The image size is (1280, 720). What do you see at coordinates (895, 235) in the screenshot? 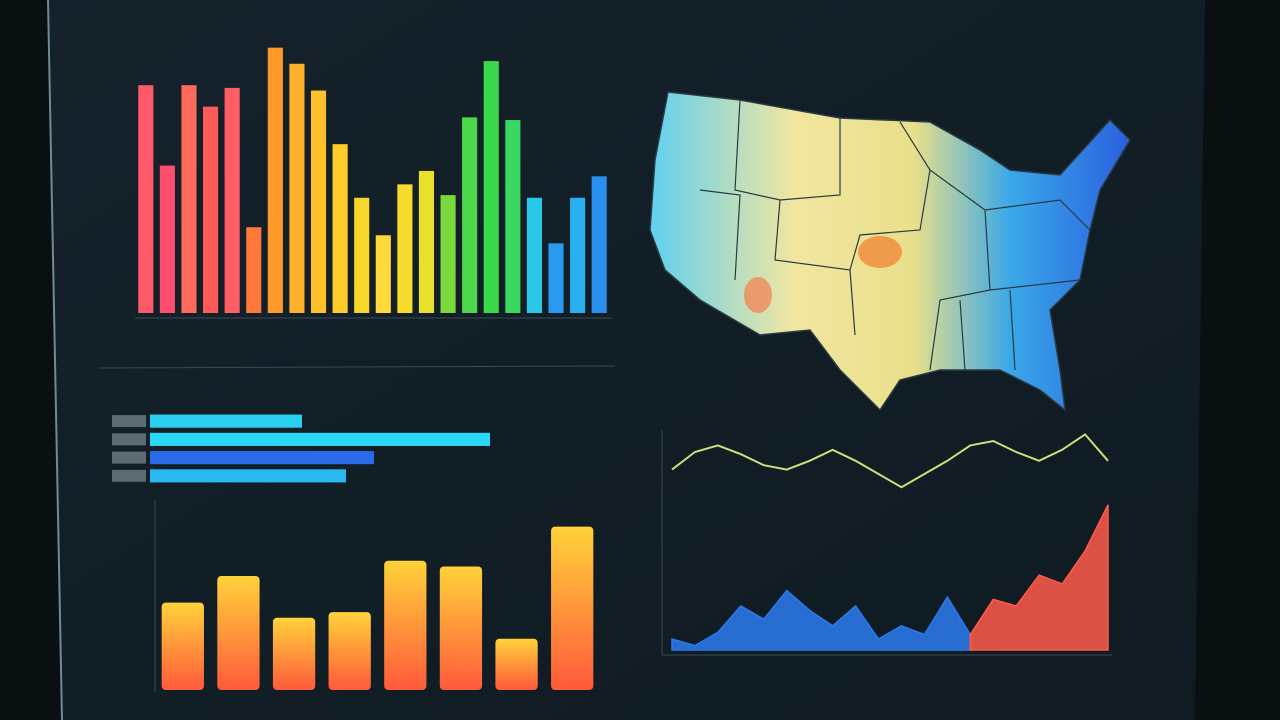
I see `map-borders` at bounding box center [895, 235].